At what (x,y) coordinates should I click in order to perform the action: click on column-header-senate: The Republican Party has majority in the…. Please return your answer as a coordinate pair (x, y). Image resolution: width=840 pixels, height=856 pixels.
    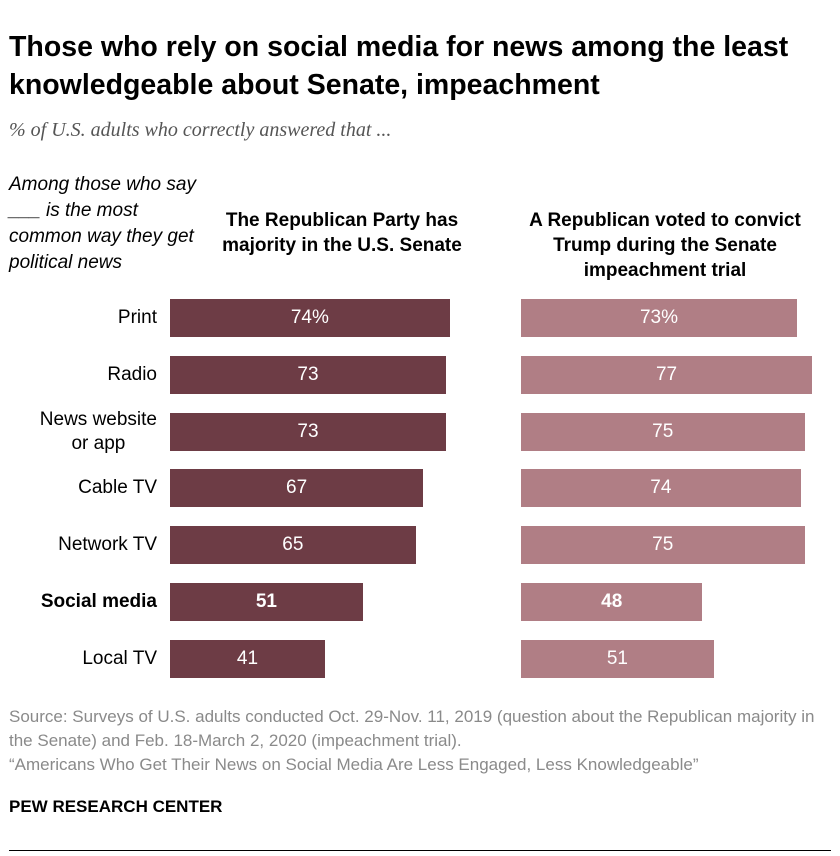
    Looking at the image, I should click on (342, 233).